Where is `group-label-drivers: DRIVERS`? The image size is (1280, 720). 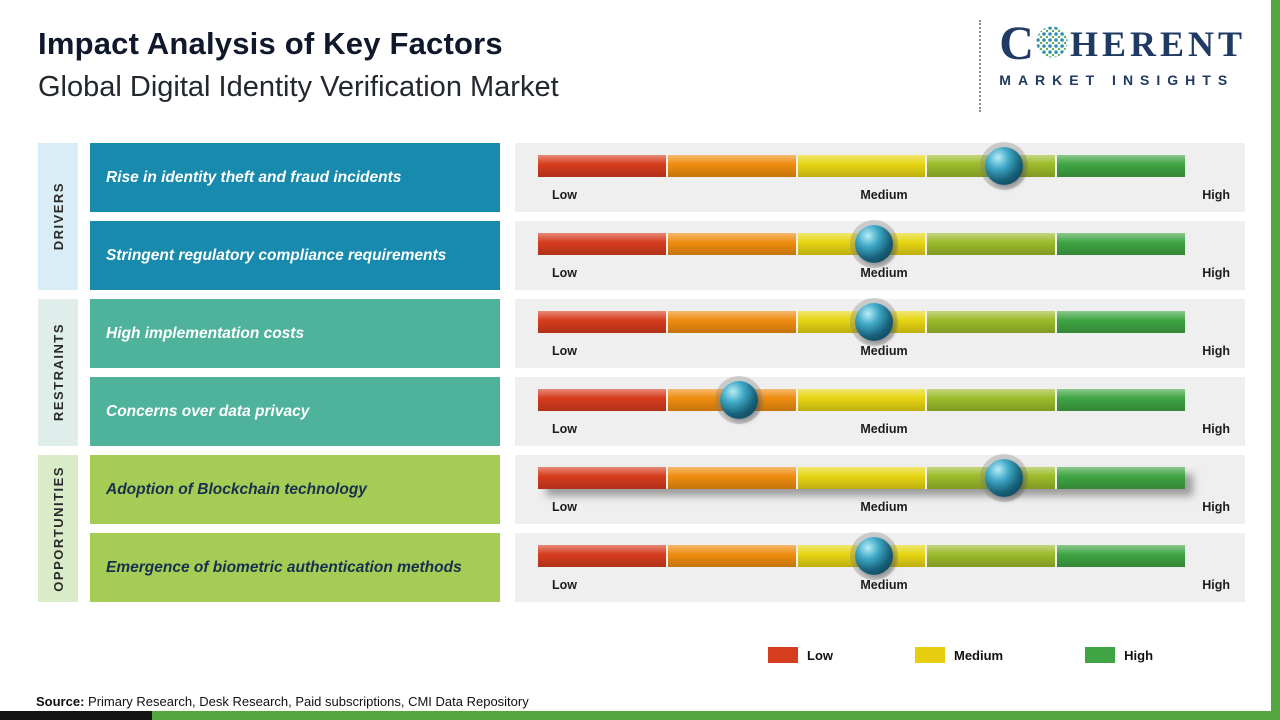 group-label-drivers: DRIVERS is located at coordinates (58, 216).